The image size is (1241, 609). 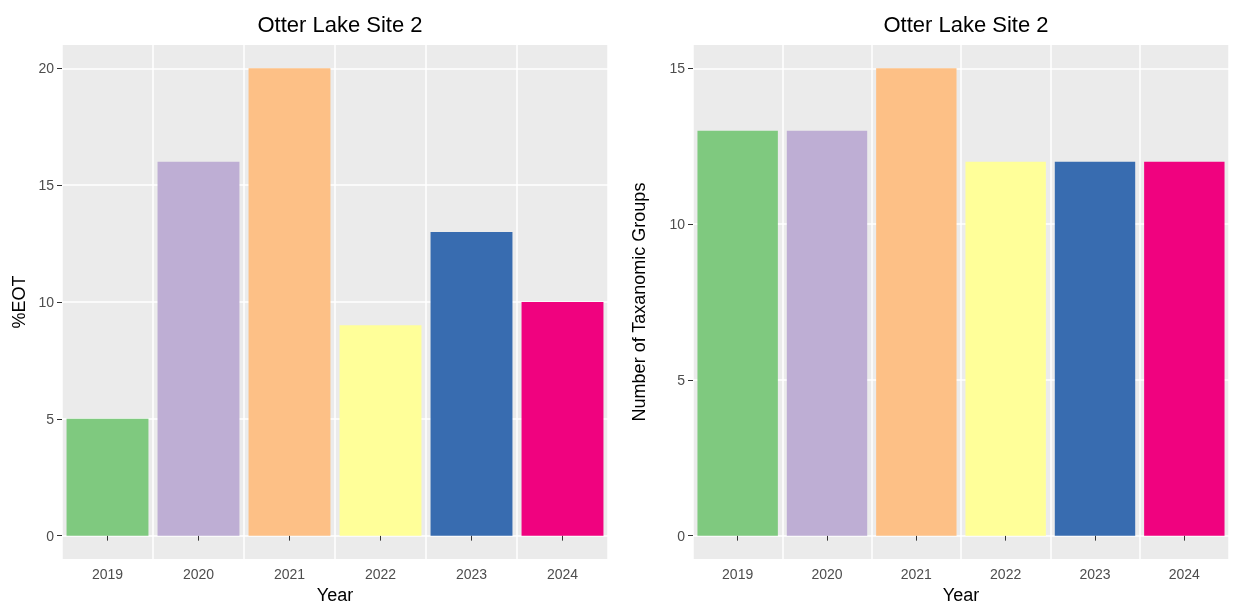 I want to click on y-axis-title: Number of Taxanomic Groups, so click(x=639, y=302).